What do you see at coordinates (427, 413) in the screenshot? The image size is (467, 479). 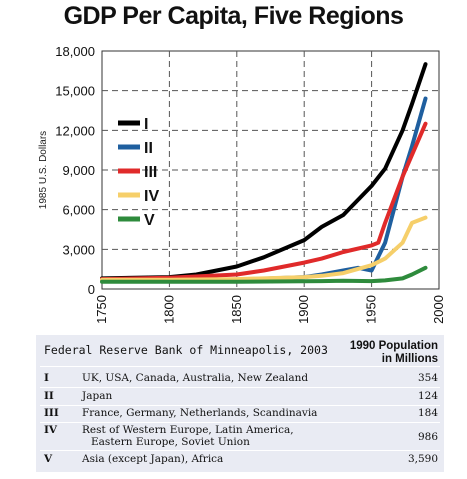 I see `region-pop: 184` at bounding box center [427, 413].